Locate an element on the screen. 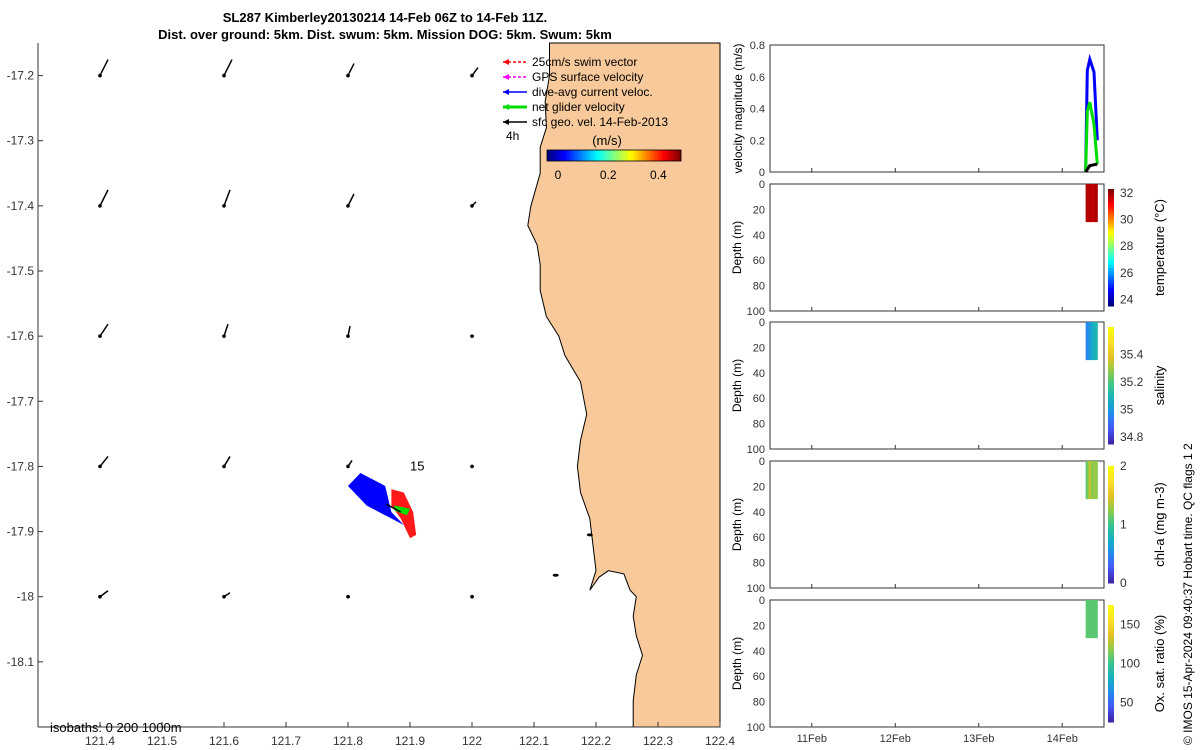 This screenshot has width=1200, height=750. map-x-tick-label: 121.9 is located at coordinates (410, 741).